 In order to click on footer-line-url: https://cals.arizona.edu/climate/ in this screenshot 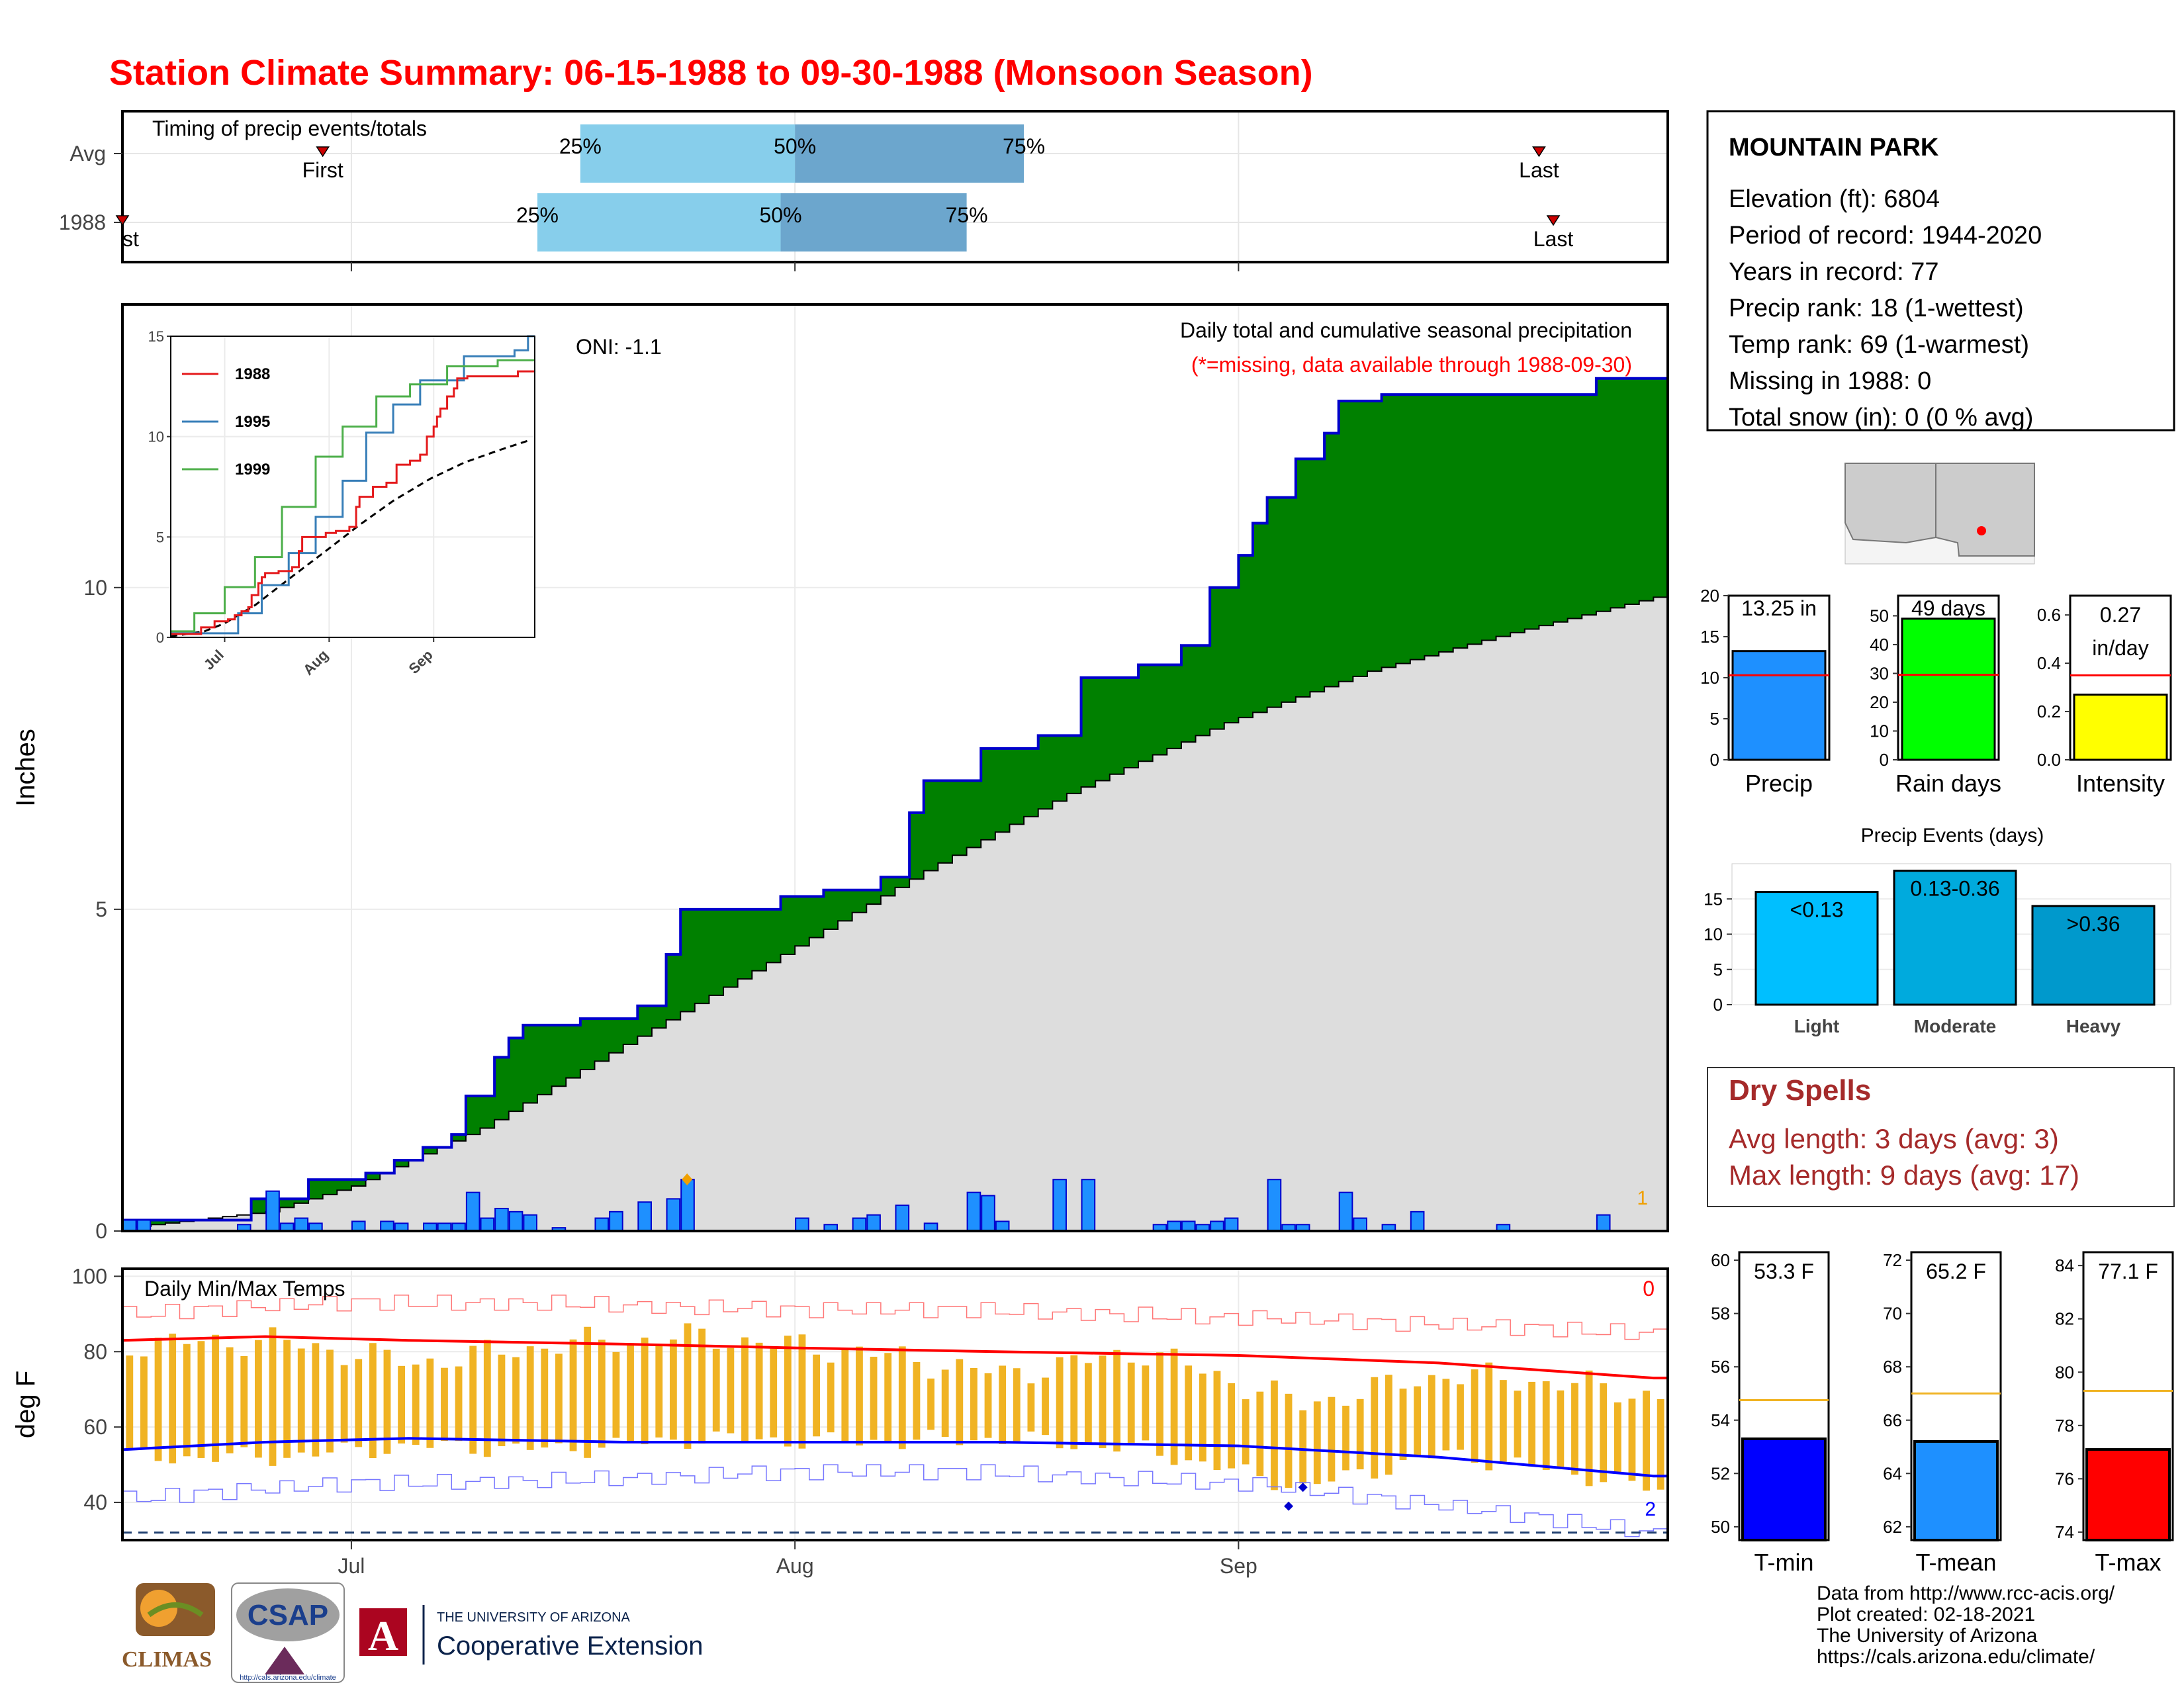, I will do `click(1956, 1657)`.